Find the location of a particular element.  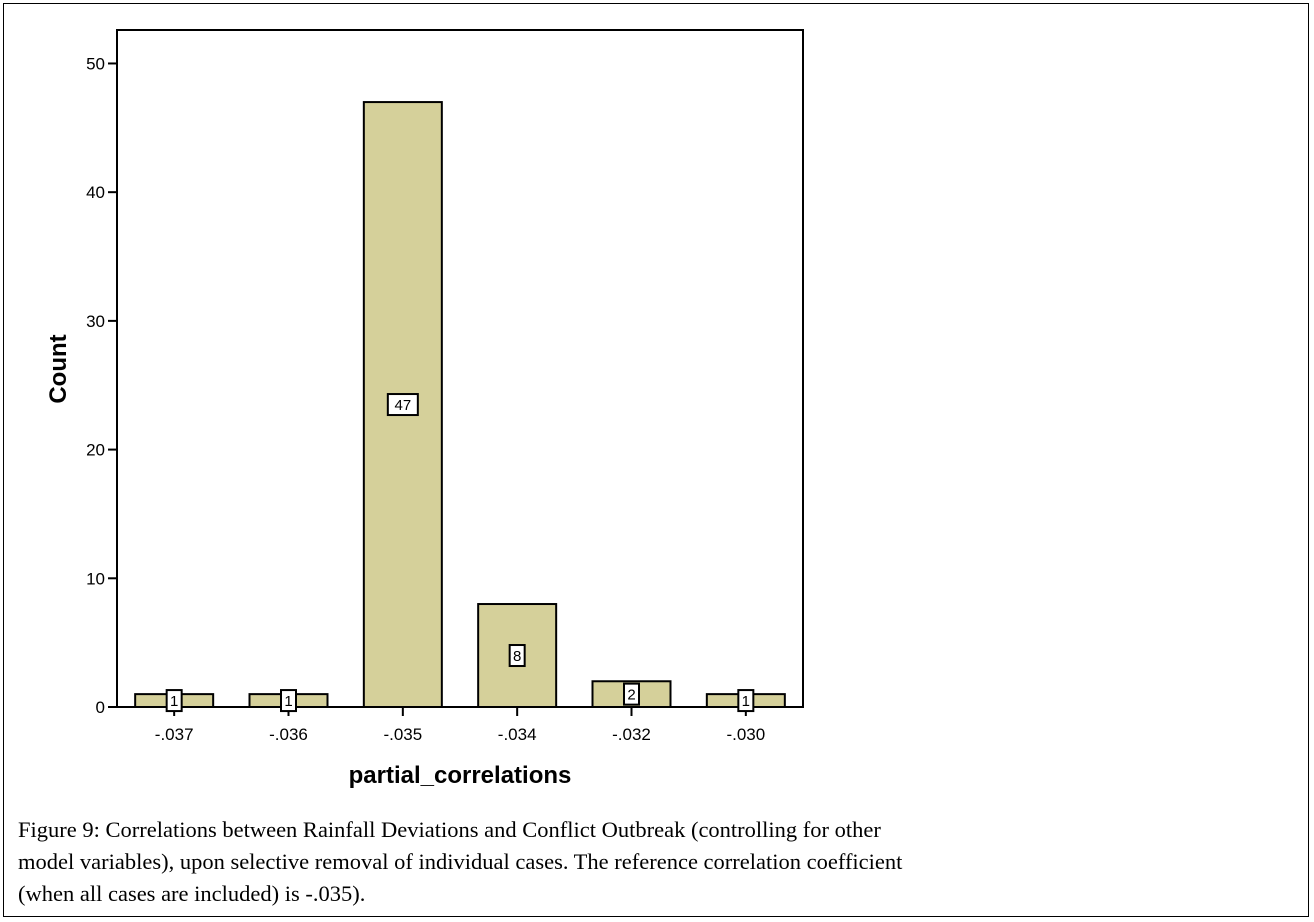

data-label: 8 is located at coordinates (517, 656).